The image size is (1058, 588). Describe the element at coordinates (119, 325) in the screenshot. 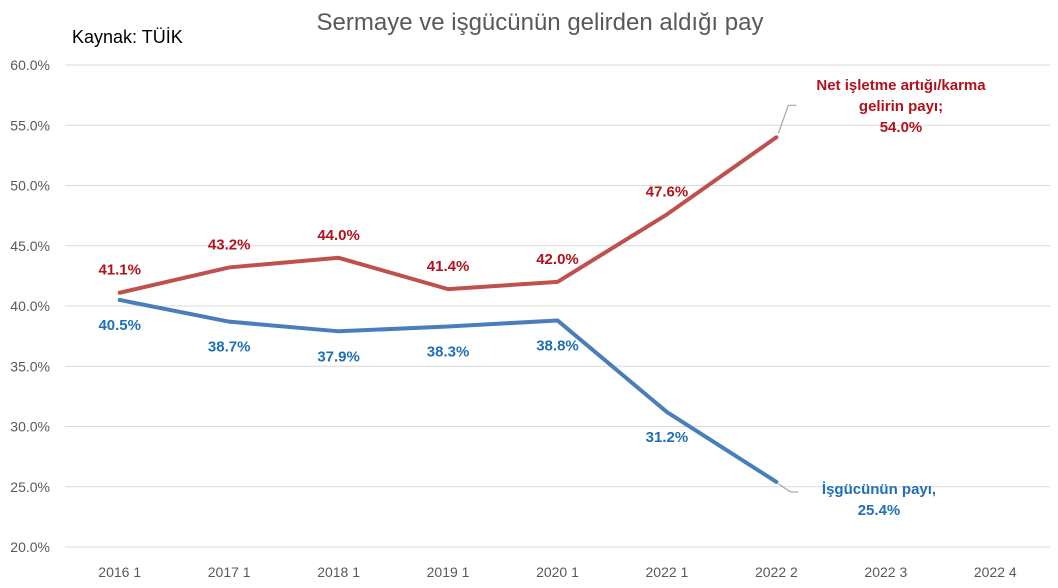

I see `data-label: 40.5%` at that location.